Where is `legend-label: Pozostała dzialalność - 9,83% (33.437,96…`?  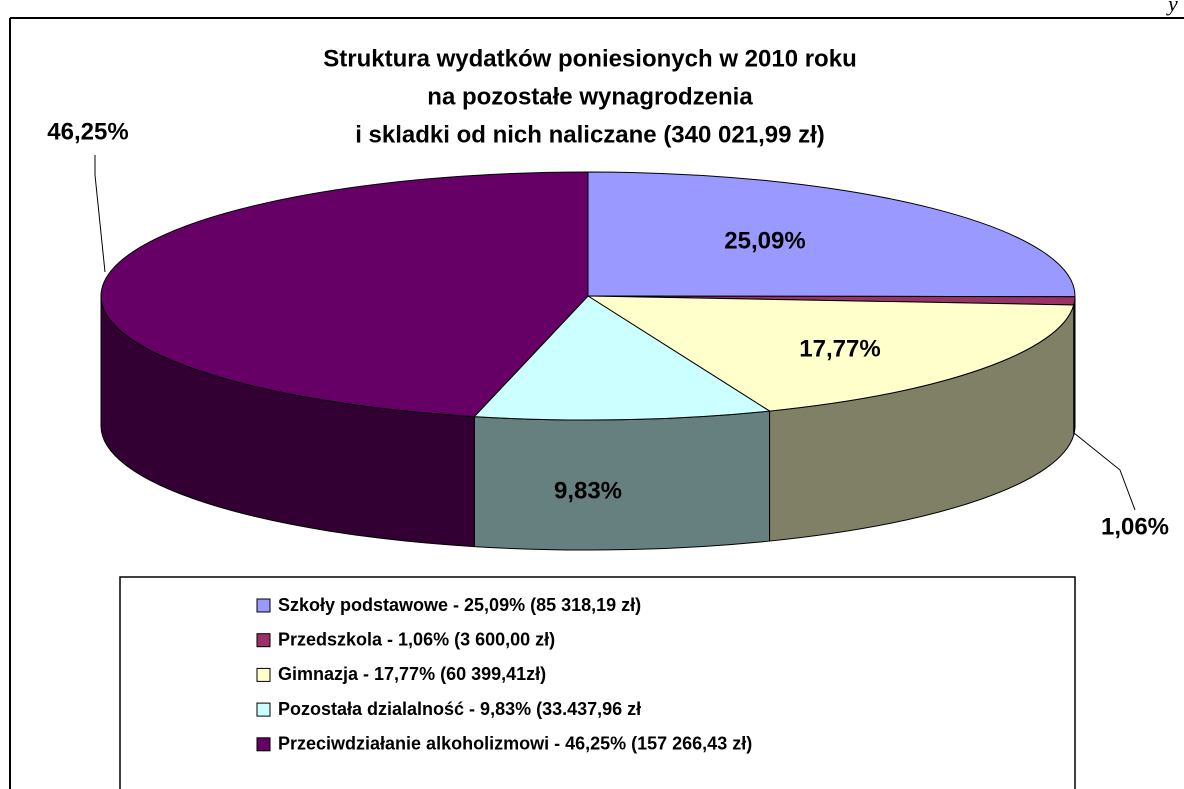 legend-label: Pozostała dzialalność - 9,83% (33.437,96… is located at coordinates (459, 709).